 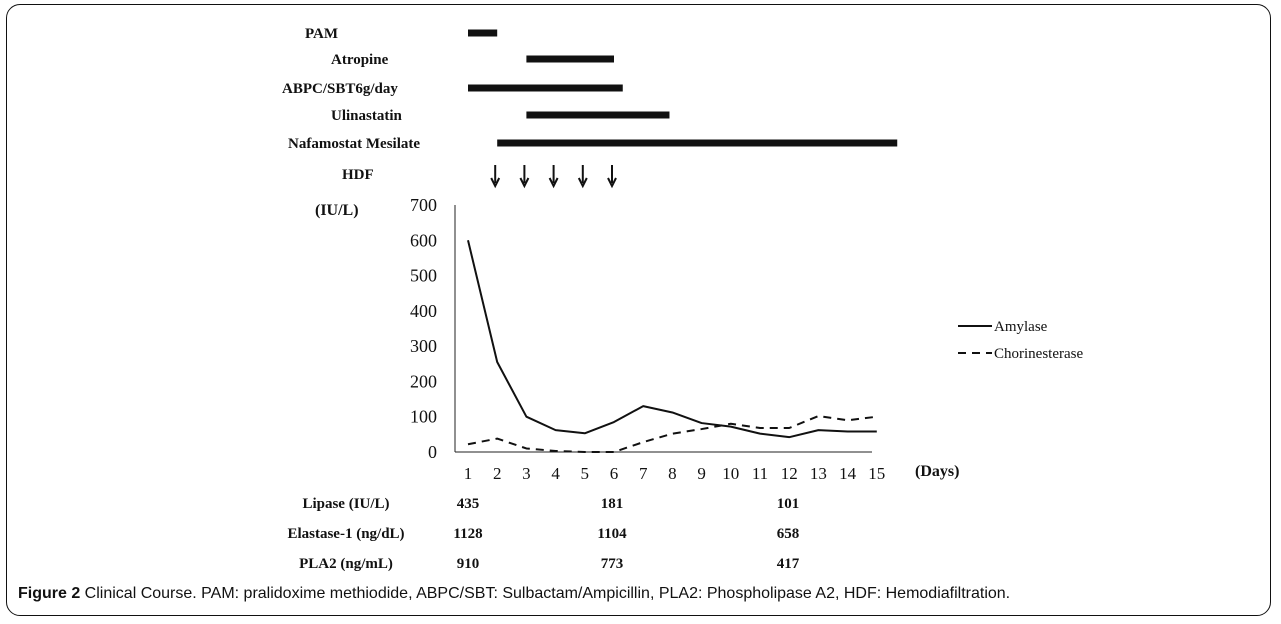 What do you see at coordinates (423, 381) in the screenshot?
I see `y-tick-label: 200` at bounding box center [423, 381].